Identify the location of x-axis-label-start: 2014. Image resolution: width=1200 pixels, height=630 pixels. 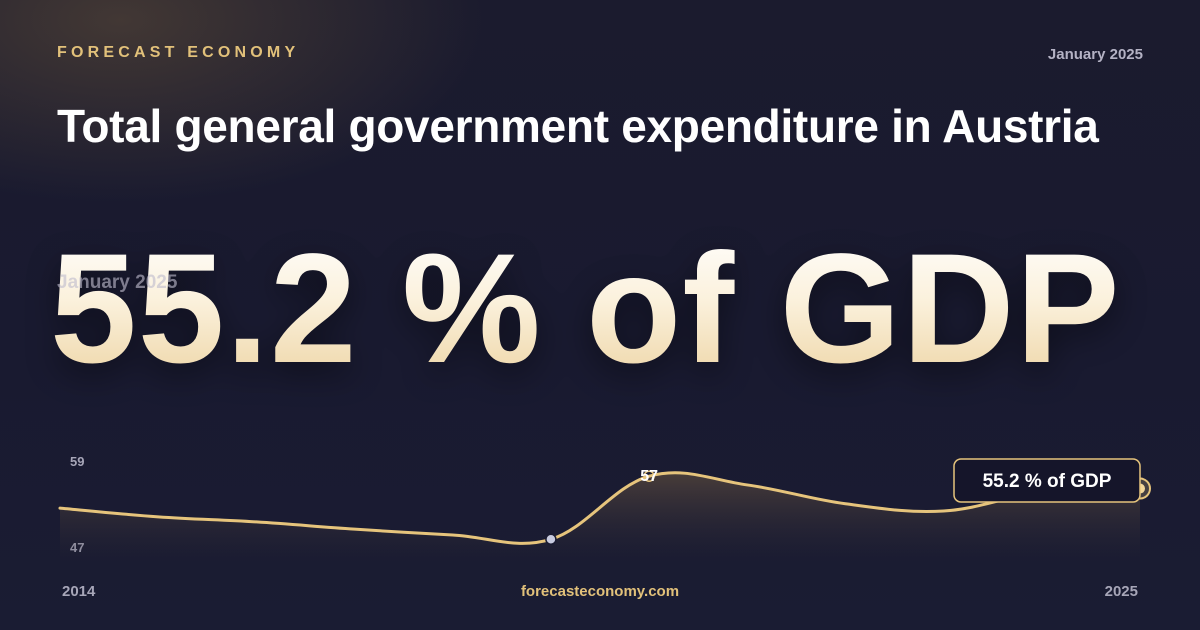
(79, 591).